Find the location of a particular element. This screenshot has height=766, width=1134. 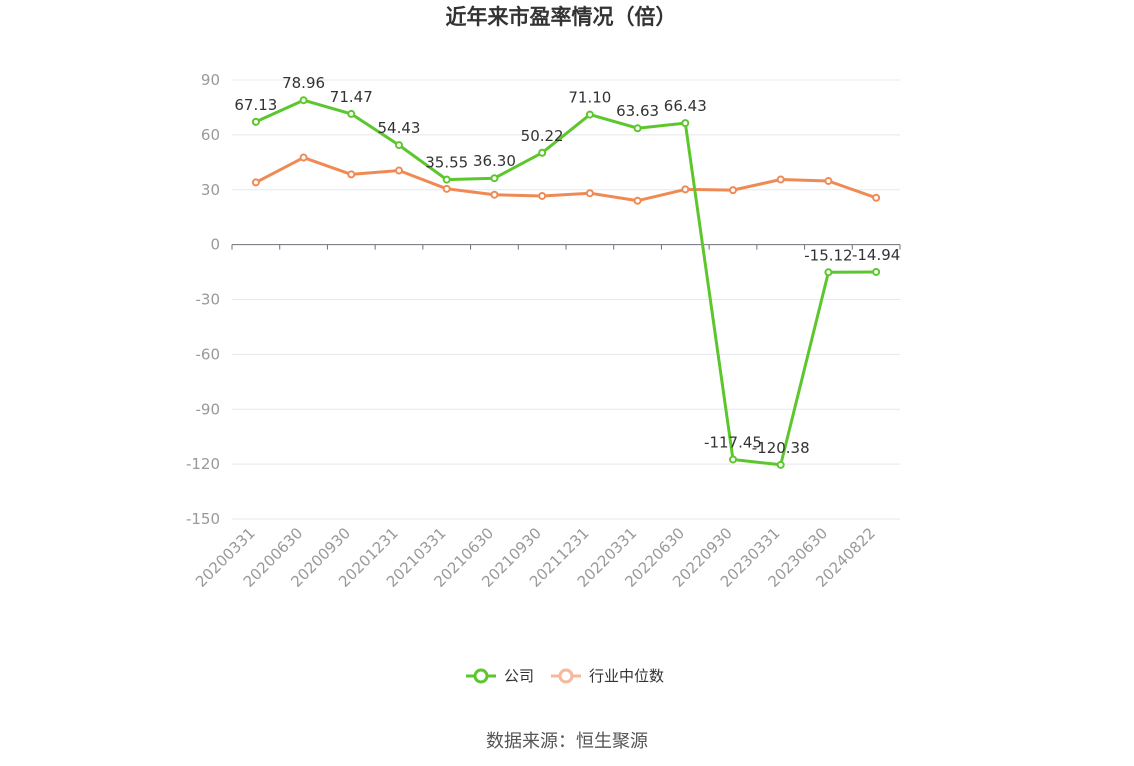

data-label: 54.43 is located at coordinates (399, 128).